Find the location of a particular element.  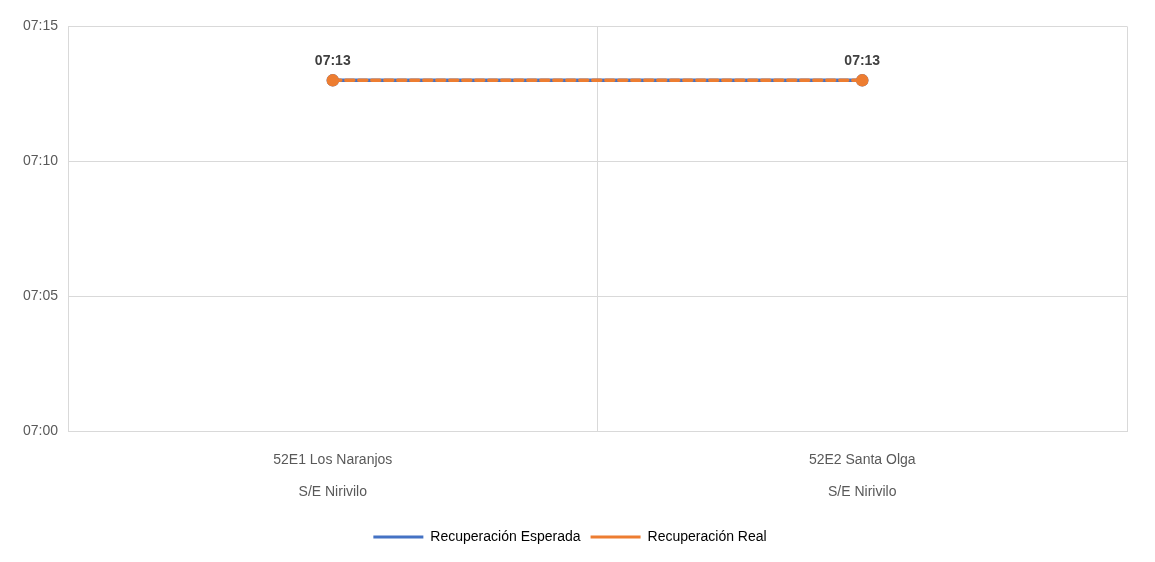

x-tick-label: 52E1 Los Naranjos S/E Nirivilo is located at coordinates (333, 474).